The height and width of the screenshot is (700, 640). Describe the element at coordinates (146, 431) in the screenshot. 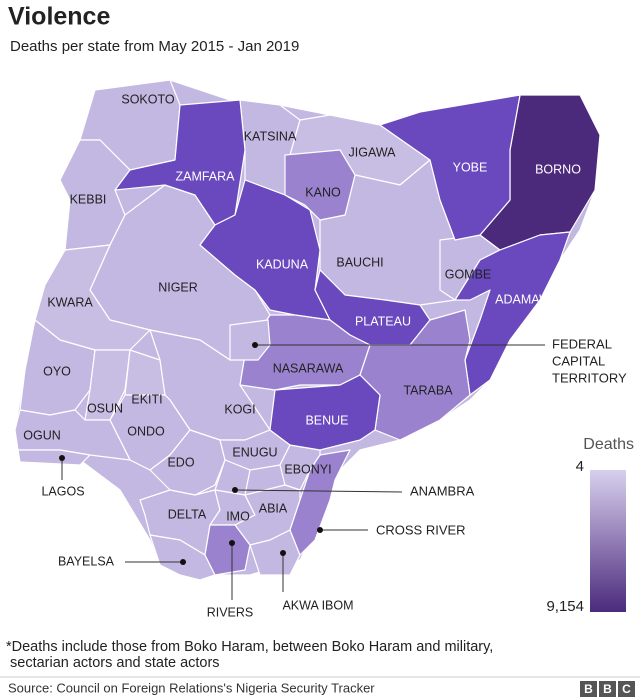

I see `state-label: ONDO` at that location.